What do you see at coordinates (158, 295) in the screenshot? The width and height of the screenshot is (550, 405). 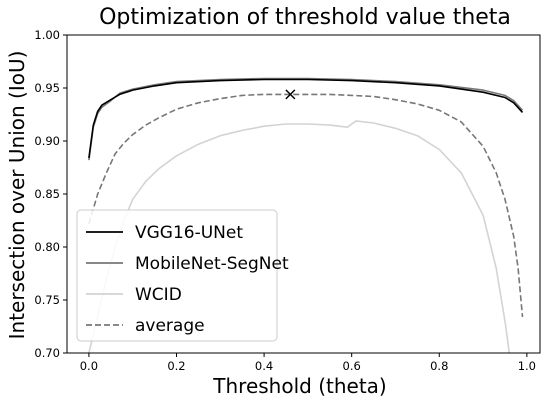 I see `legend-label: WCID` at bounding box center [158, 295].